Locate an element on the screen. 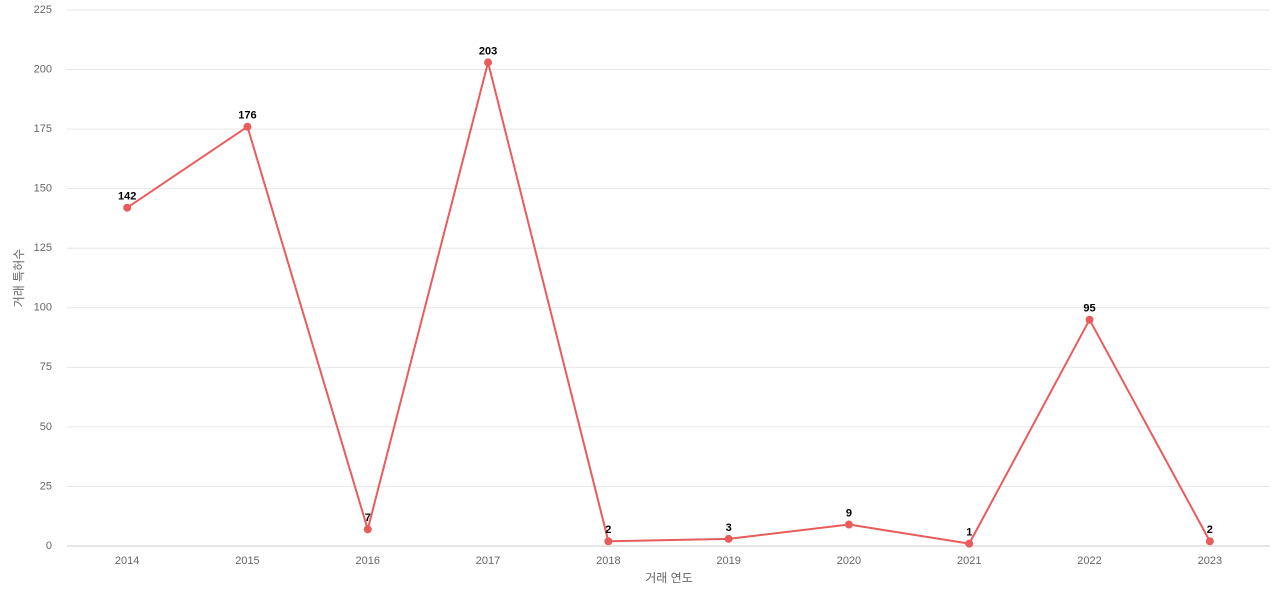 This screenshot has height=600, width=1280. x-tick-label: 2021 is located at coordinates (969, 561).